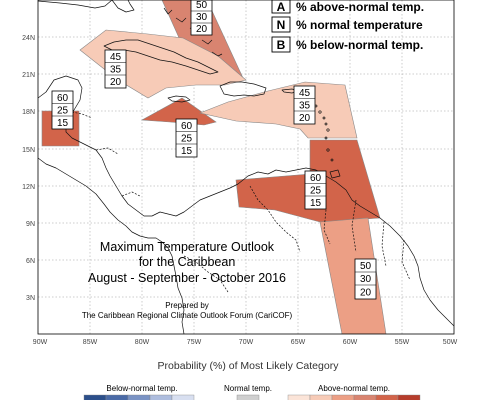 The height and width of the screenshot is (405, 495). I want to click on key-text-normal: % normal temperature, so click(359, 25).